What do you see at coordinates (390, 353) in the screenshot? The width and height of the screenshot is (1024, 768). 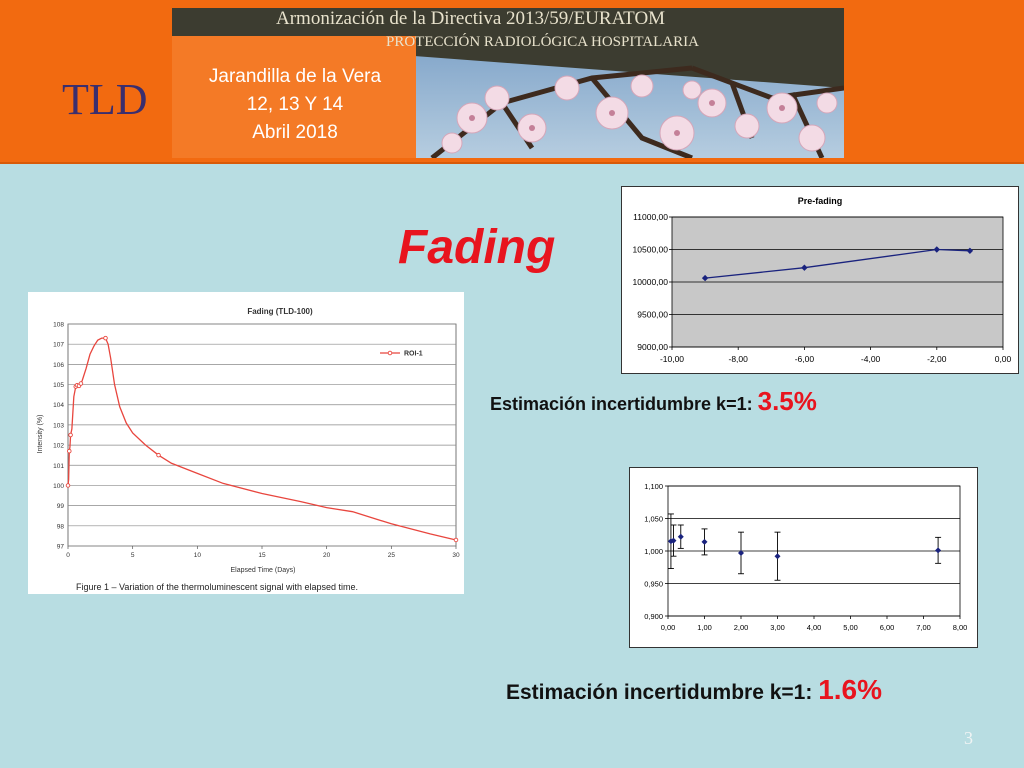 I see `legend-marker` at bounding box center [390, 353].